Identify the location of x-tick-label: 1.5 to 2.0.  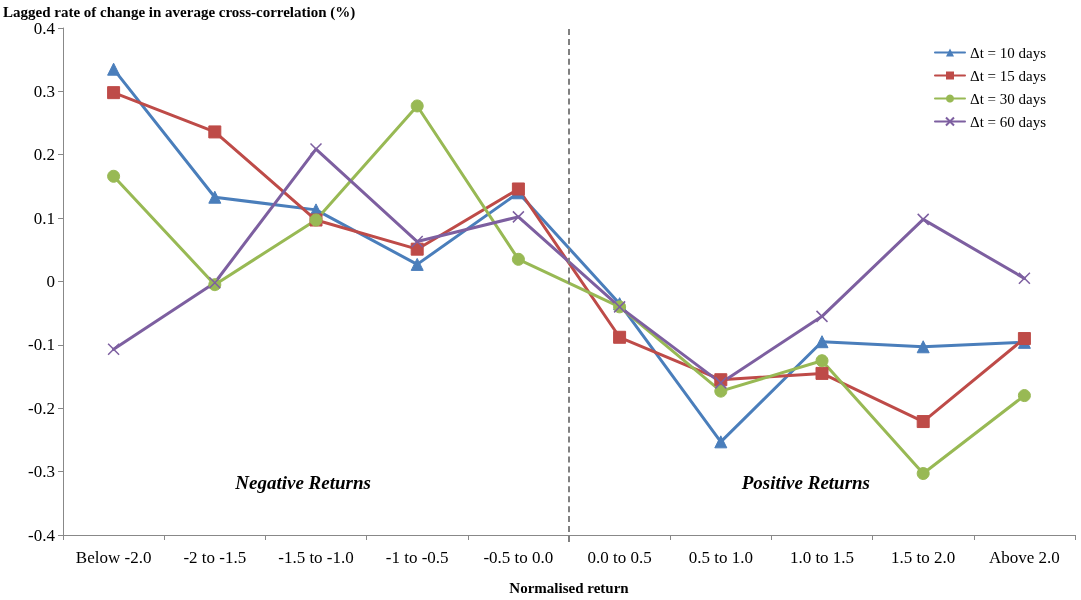
(923, 557).